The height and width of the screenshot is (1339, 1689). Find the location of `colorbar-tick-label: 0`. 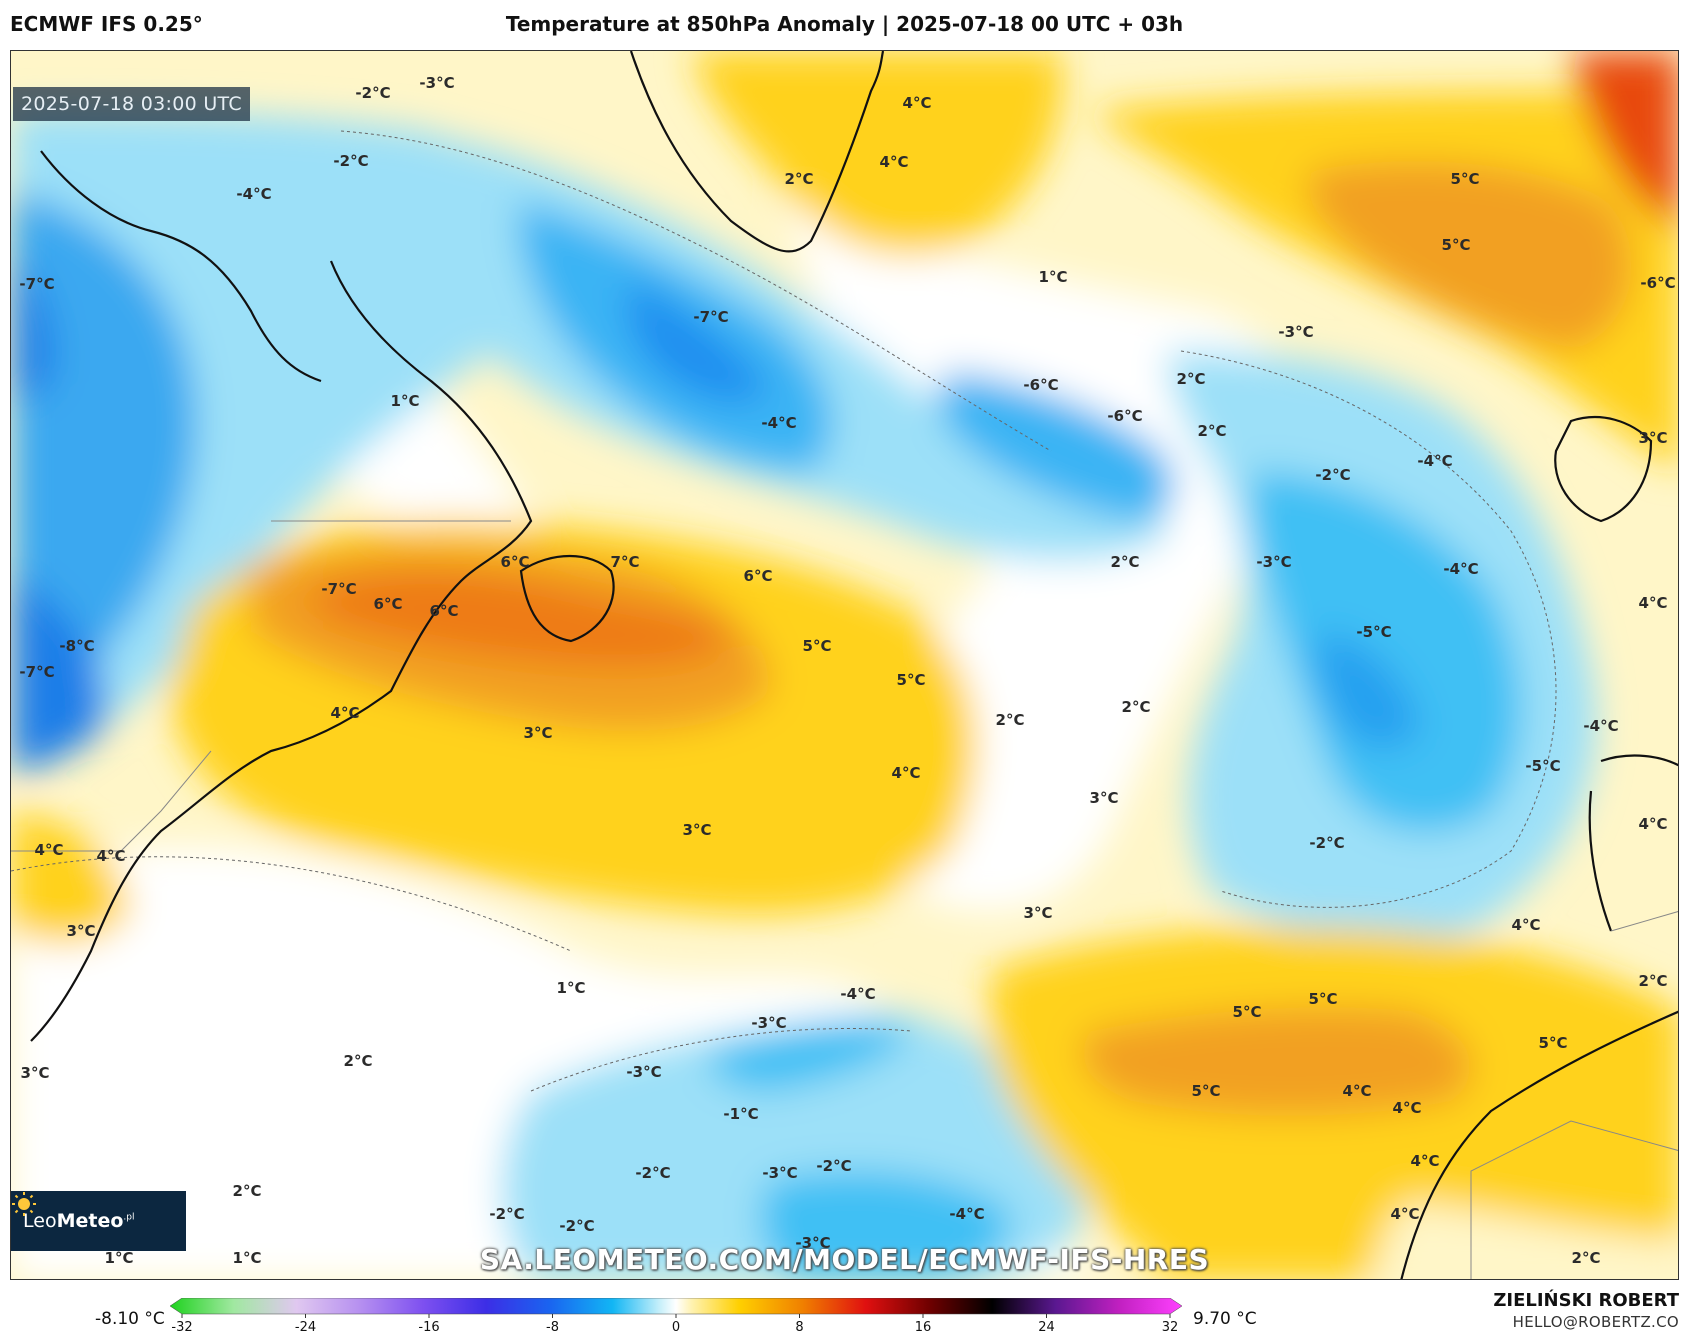

colorbar-tick-label: 0 is located at coordinates (676, 1327).